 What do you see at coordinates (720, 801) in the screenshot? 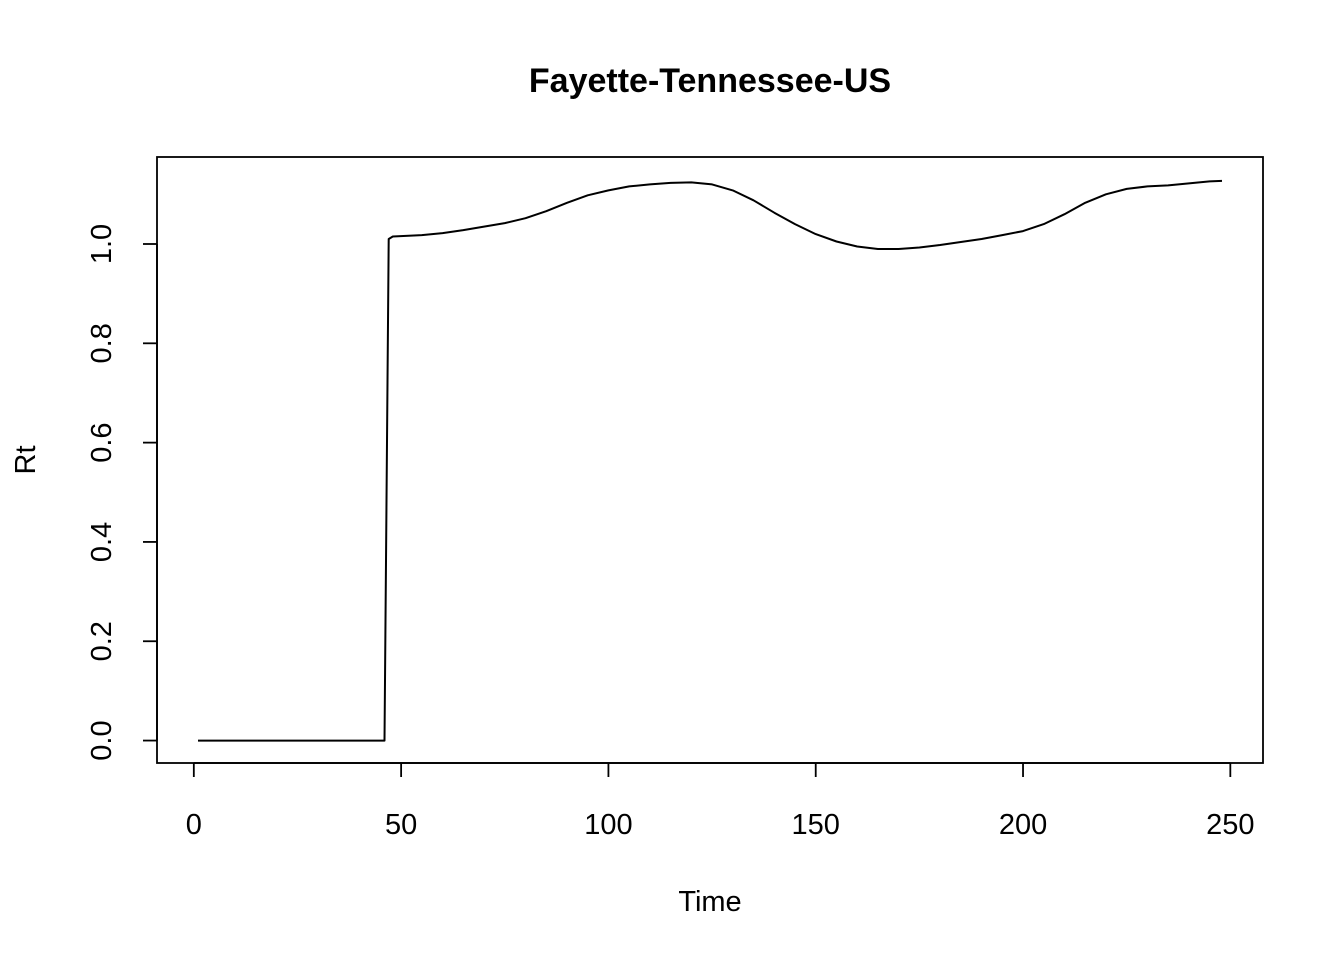
I see `x-axis: 0 50 100 150 200 250` at bounding box center [720, 801].